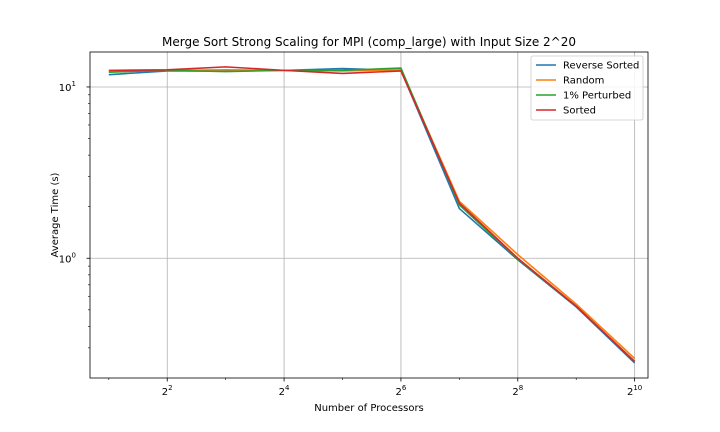 Image resolution: width=720 pixels, height=432 pixels. Describe the element at coordinates (521, 388) in the screenshot. I see `x-tick-exponent: 8` at that location.